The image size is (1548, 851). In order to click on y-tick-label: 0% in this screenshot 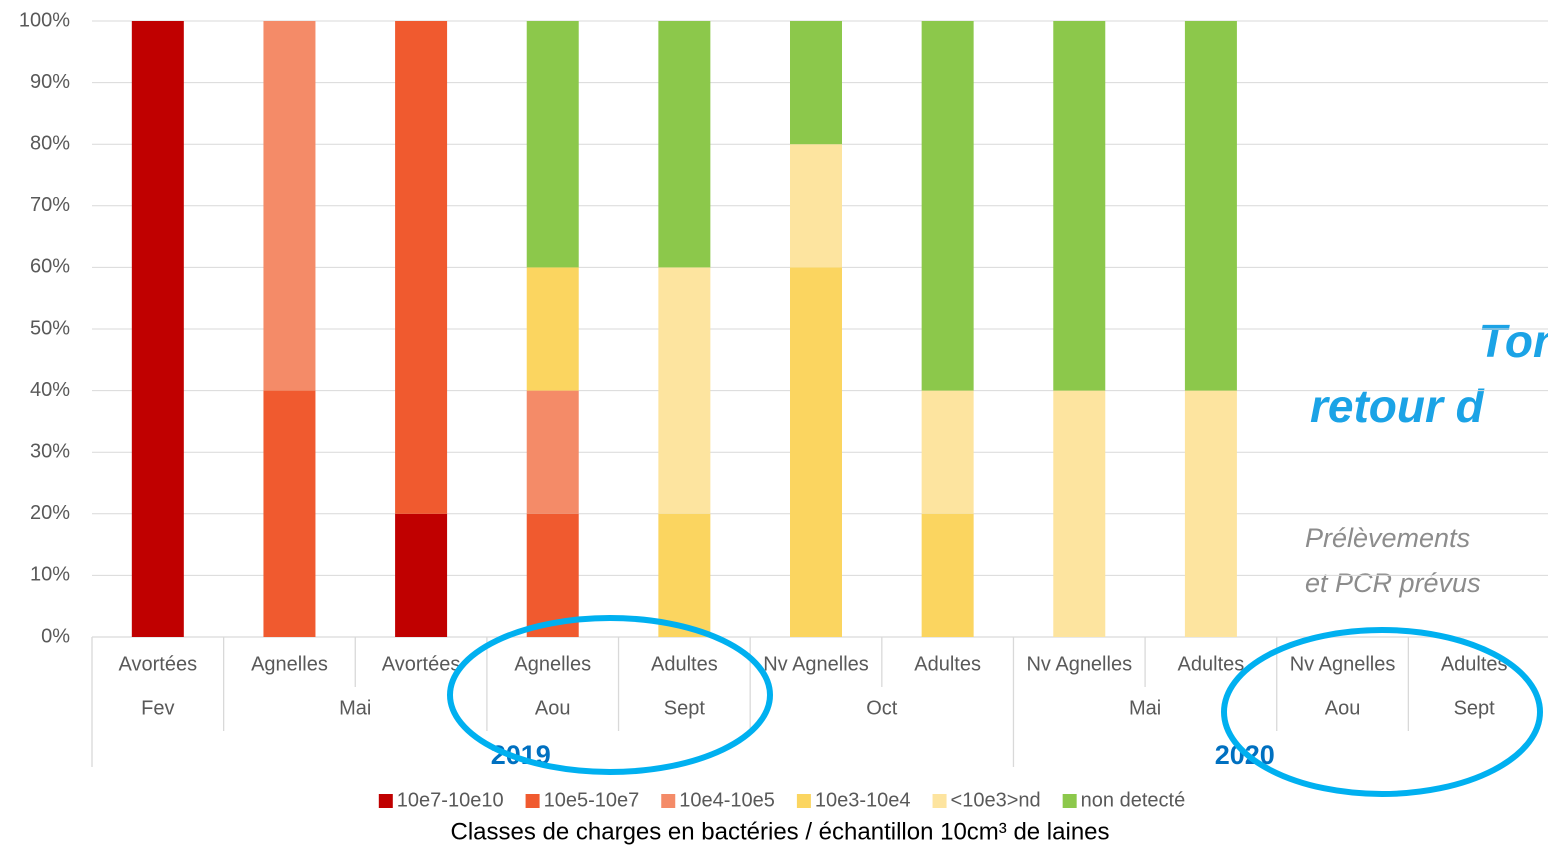, I will do `click(55, 636)`.